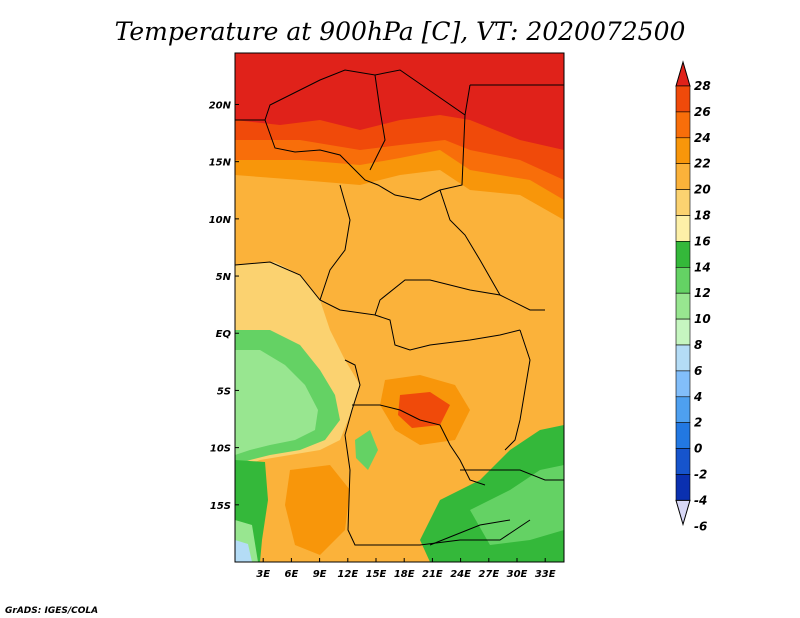  Describe the element at coordinates (320, 574) in the screenshot. I see `lon-label: 9E` at that location.